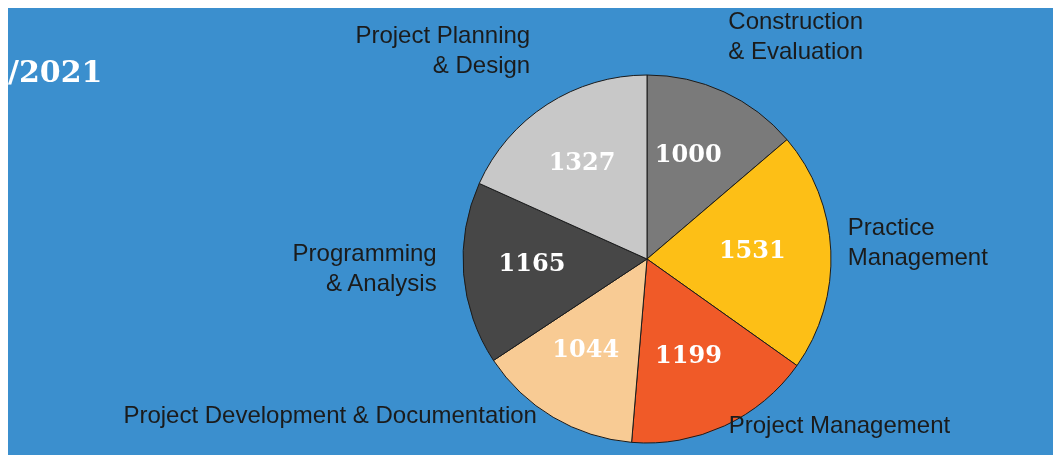 The width and height of the screenshot is (1061, 455). Describe the element at coordinates (688, 354) in the screenshot. I see `data-label: 1199` at that location.